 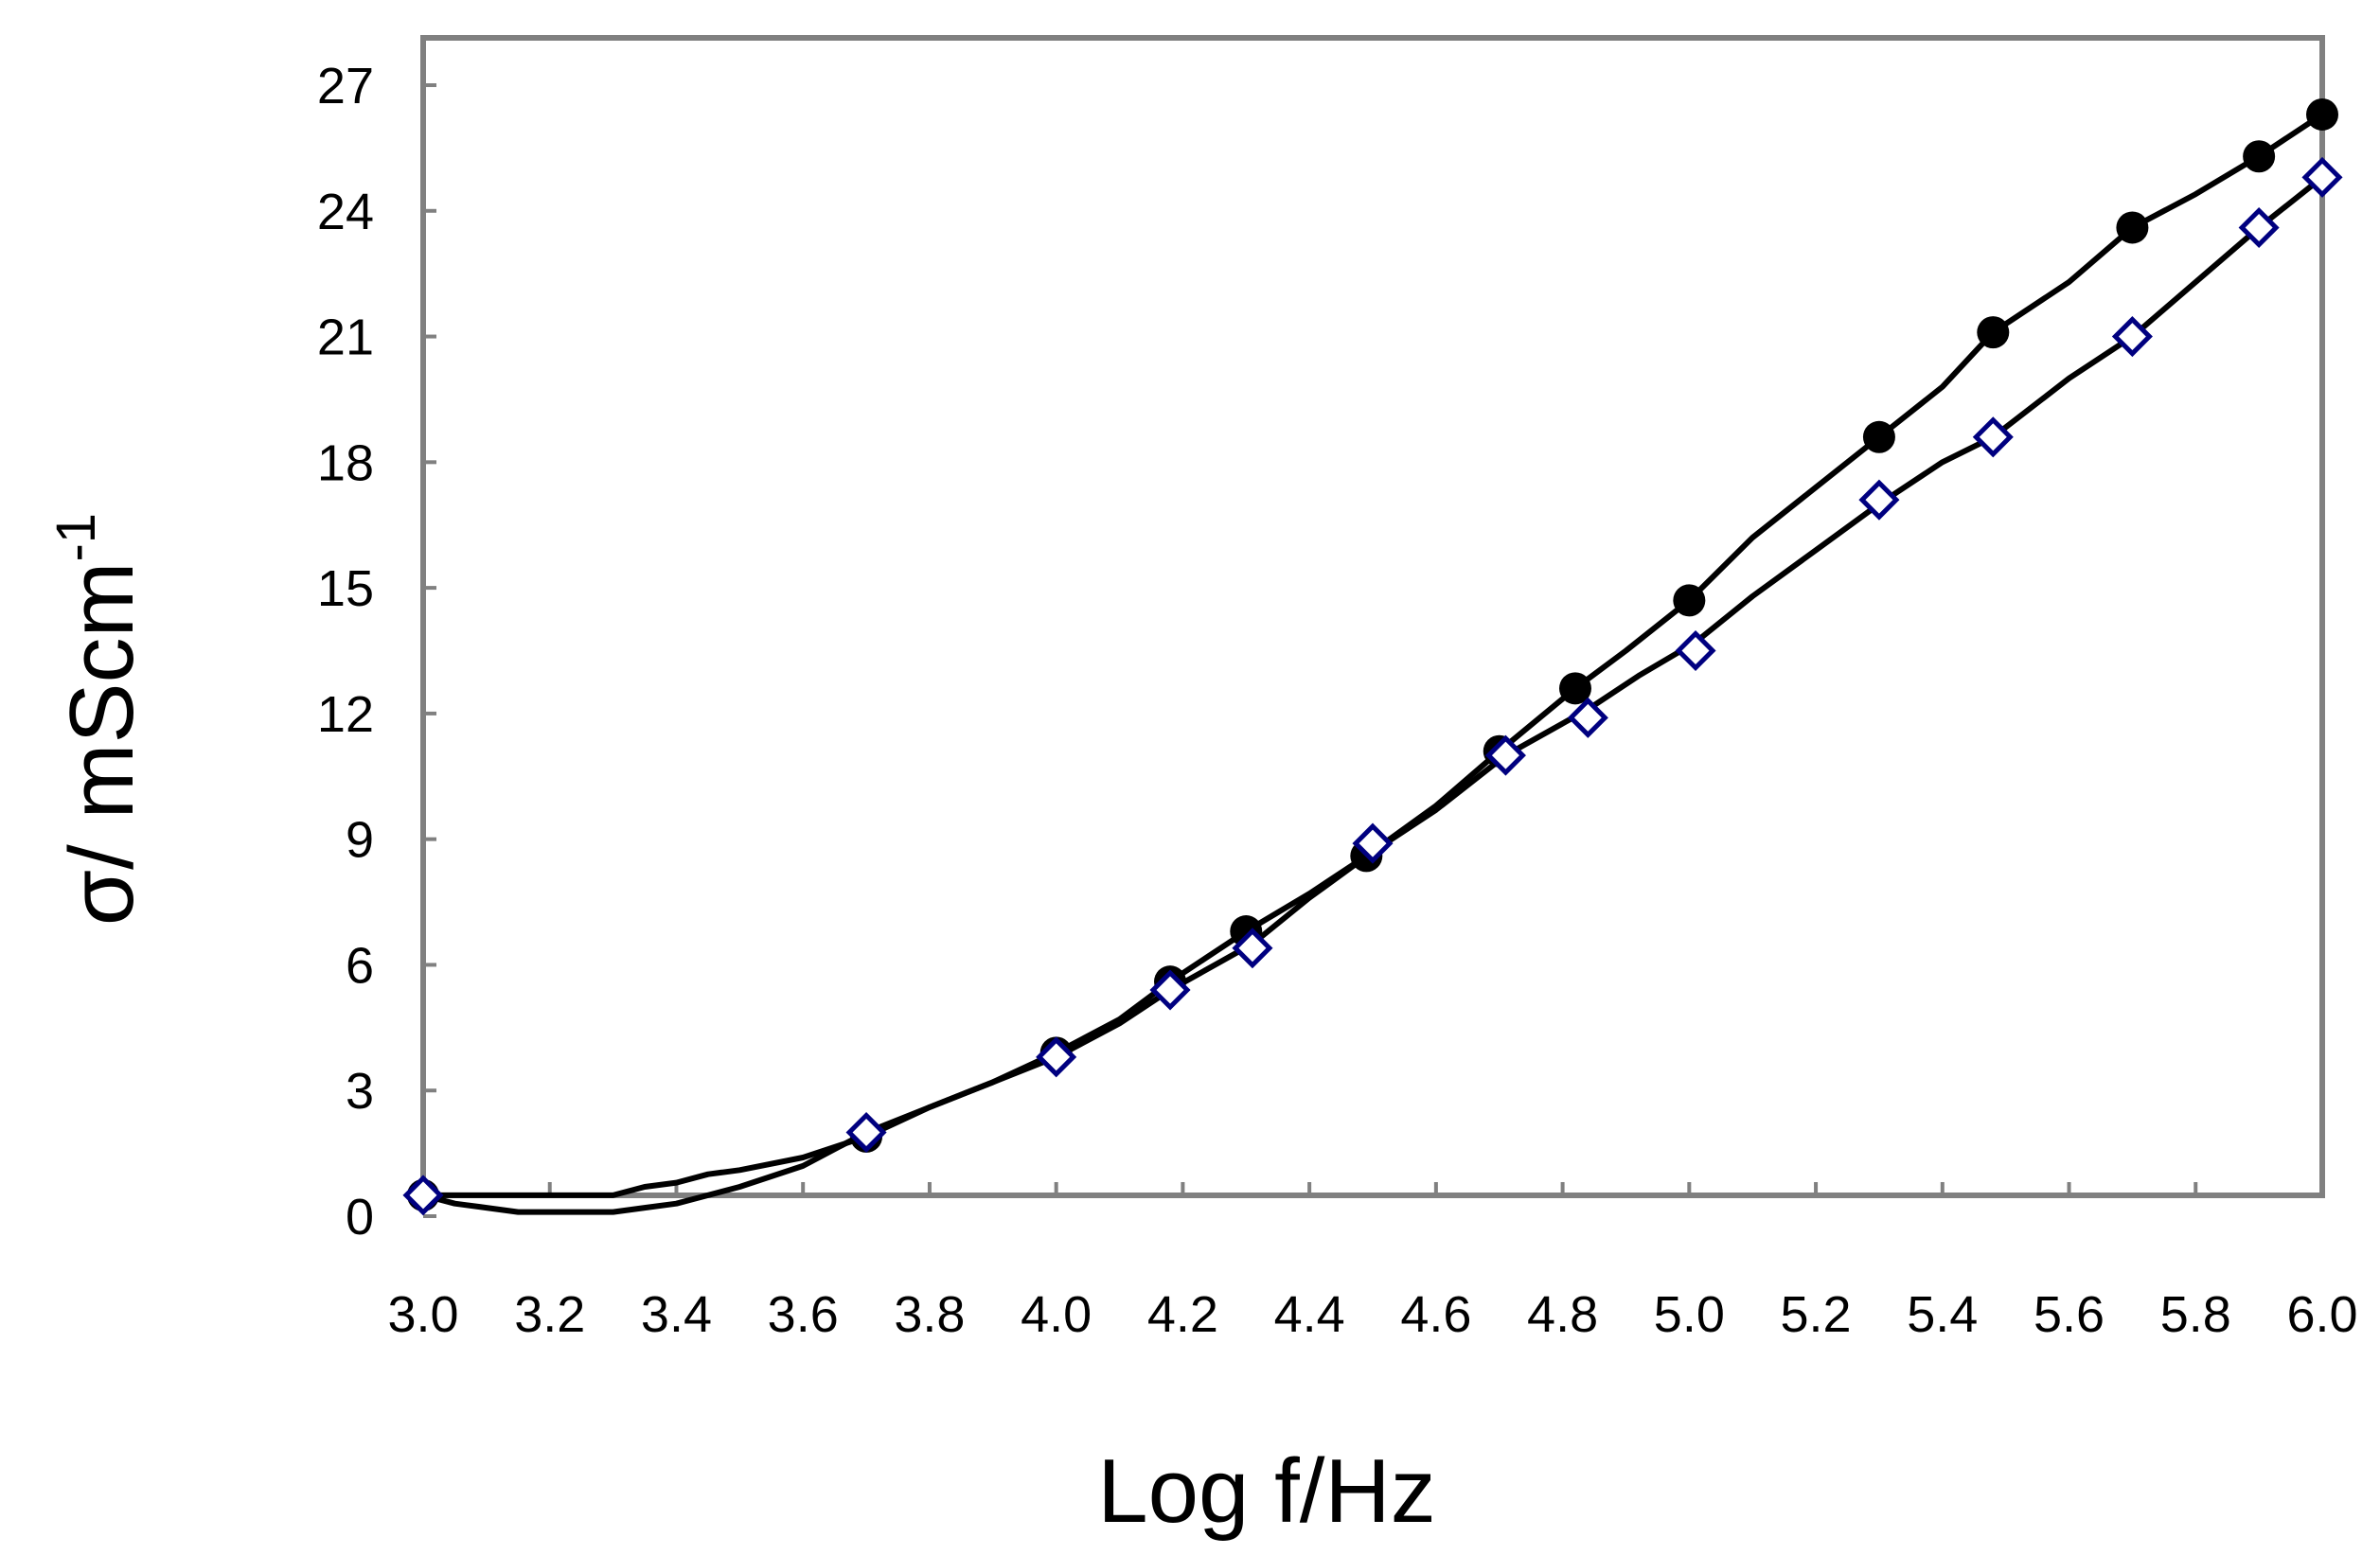 I want to click on y-tick-label: 0, so click(x=360, y=1217).